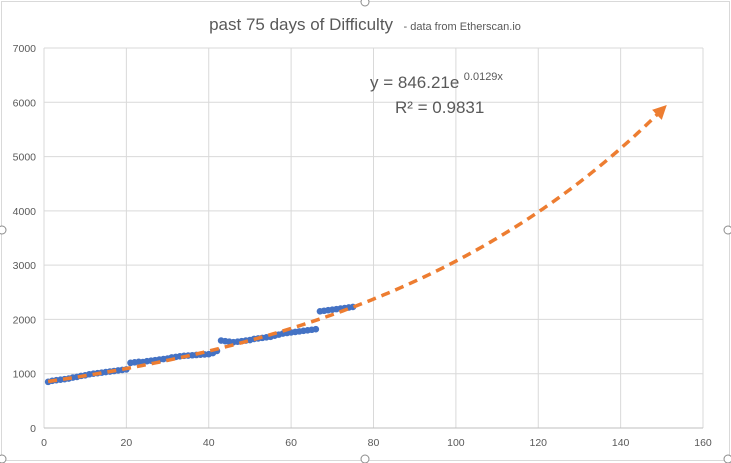 Image resolution: width=731 pixels, height=463 pixels. I want to click on resize-handle-bottom, so click(365, 458).